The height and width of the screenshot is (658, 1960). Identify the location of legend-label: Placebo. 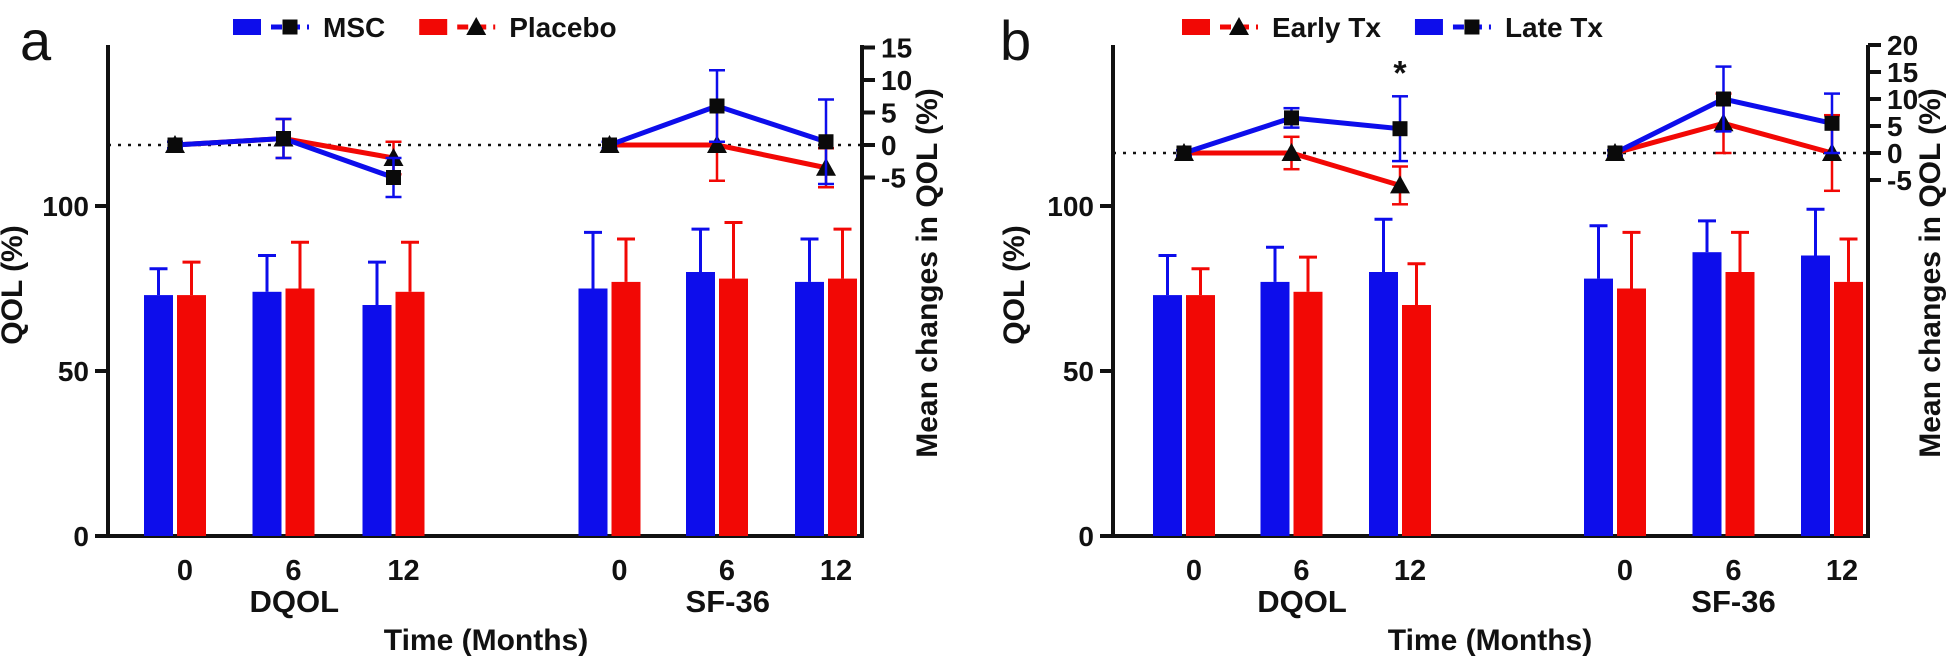
(562, 27).